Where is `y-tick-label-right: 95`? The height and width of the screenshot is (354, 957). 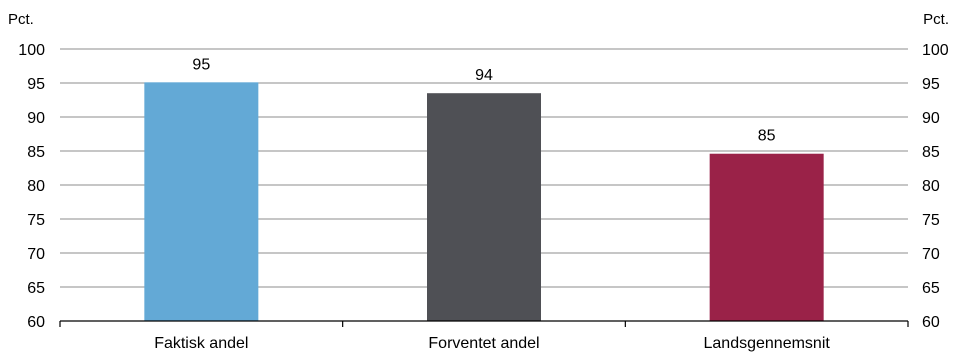
y-tick-label-right: 95 is located at coordinates (931, 84).